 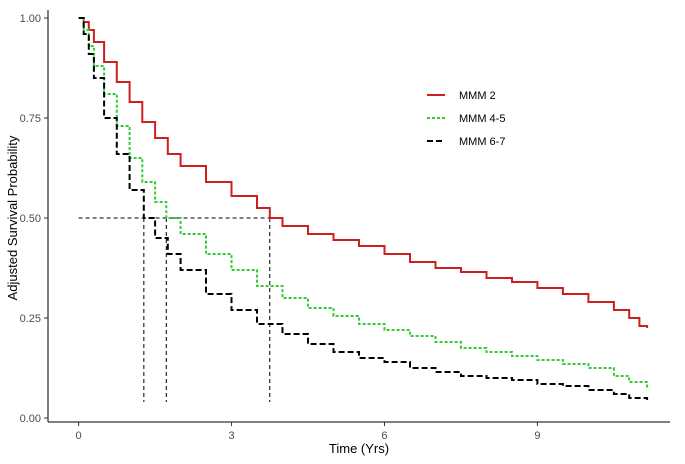 What do you see at coordinates (79, 436) in the screenshot?
I see `x-tick-label: 0` at bounding box center [79, 436].